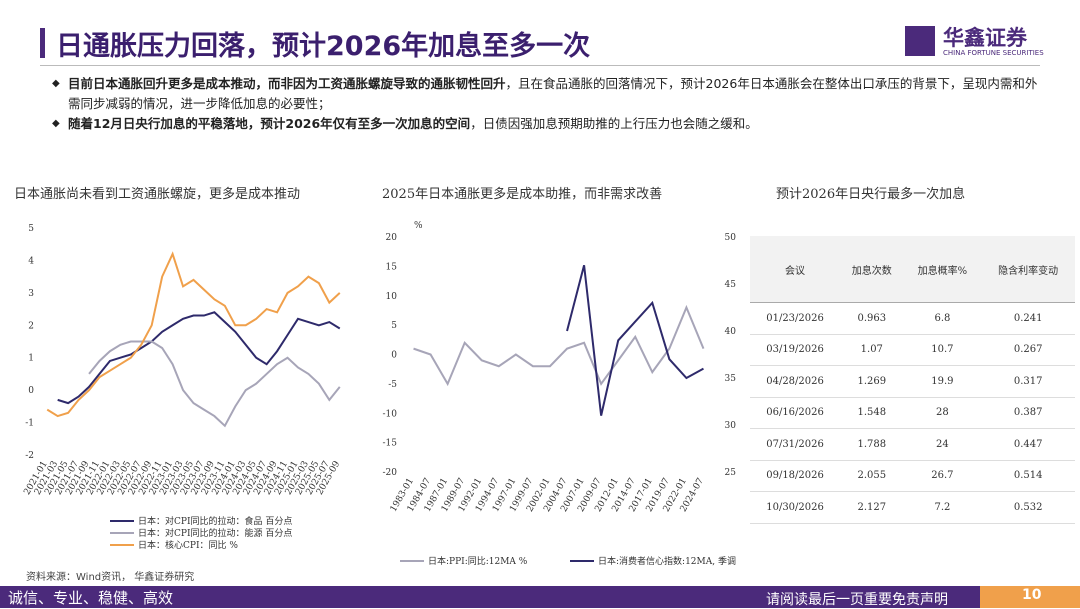 The image size is (1080, 609). Describe the element at coordinates (731, 285) in the screenshot. I see `y2-tick-label: 45` at that location.